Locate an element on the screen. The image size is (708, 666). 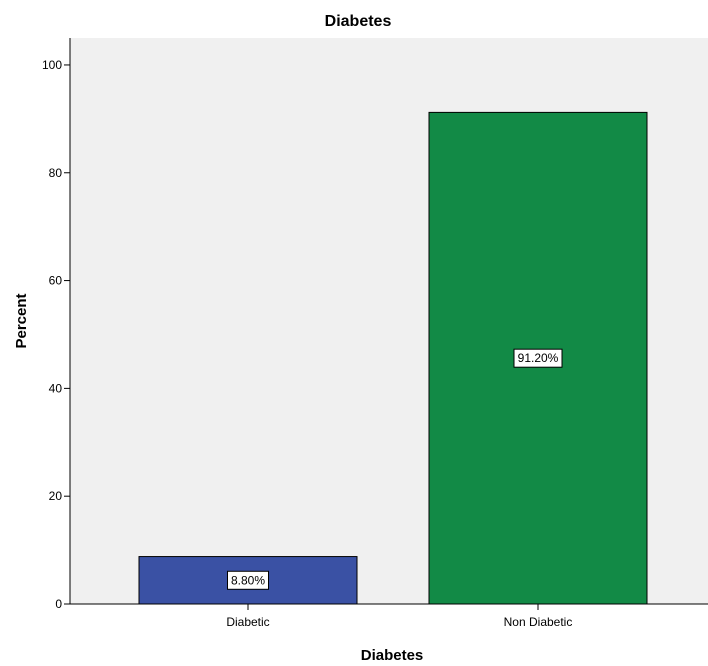
data-label: 91.20% is located at coordinates (538, 358).